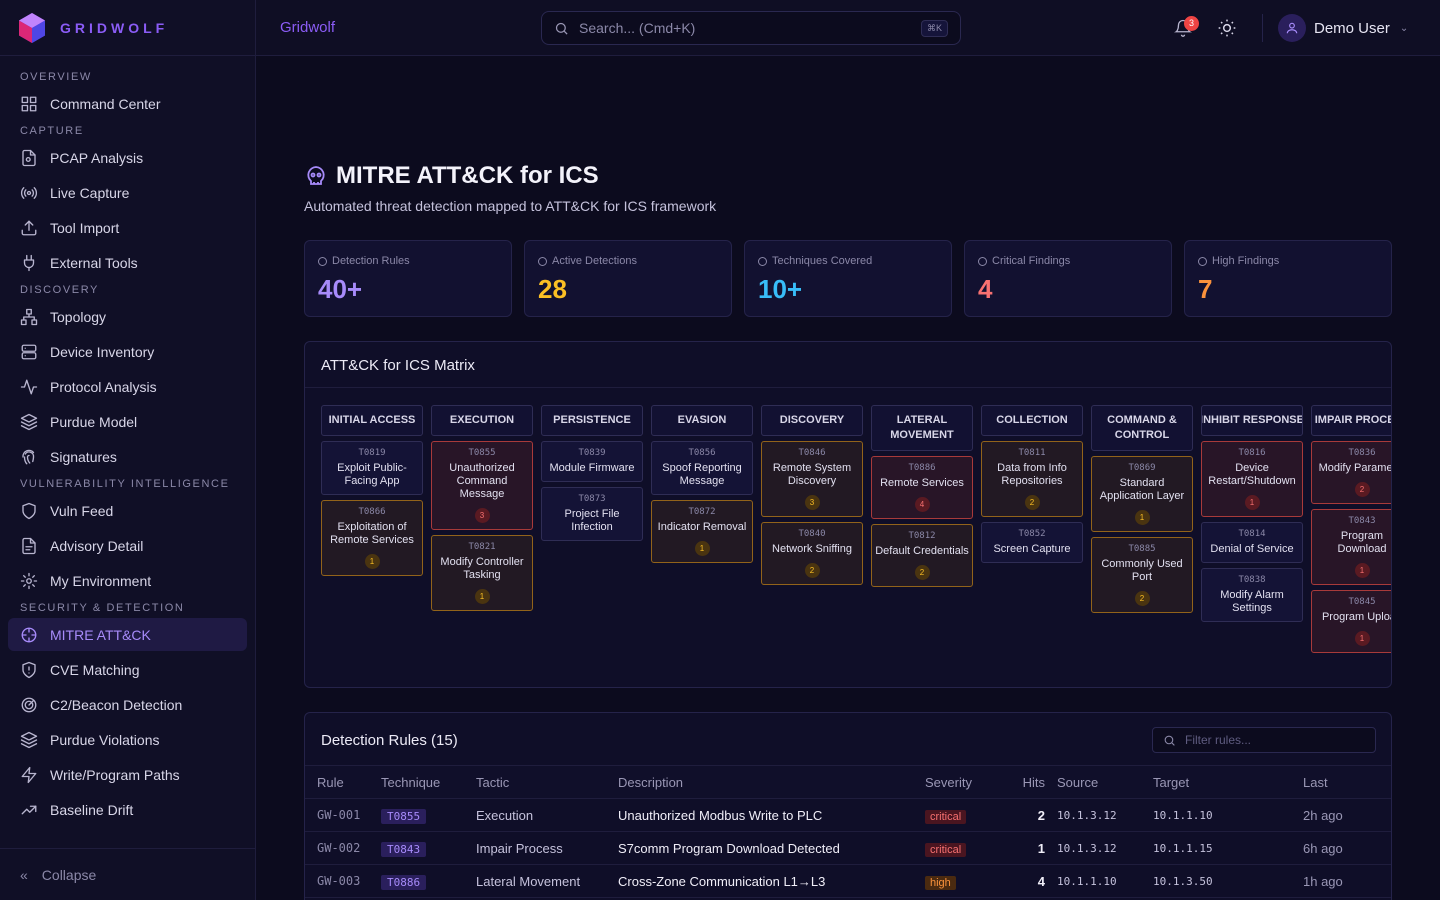 This screenshot has width=1440, height=900. I want to click on sidebar-item-device-inventory: Device Inventory, so click(127, 351).